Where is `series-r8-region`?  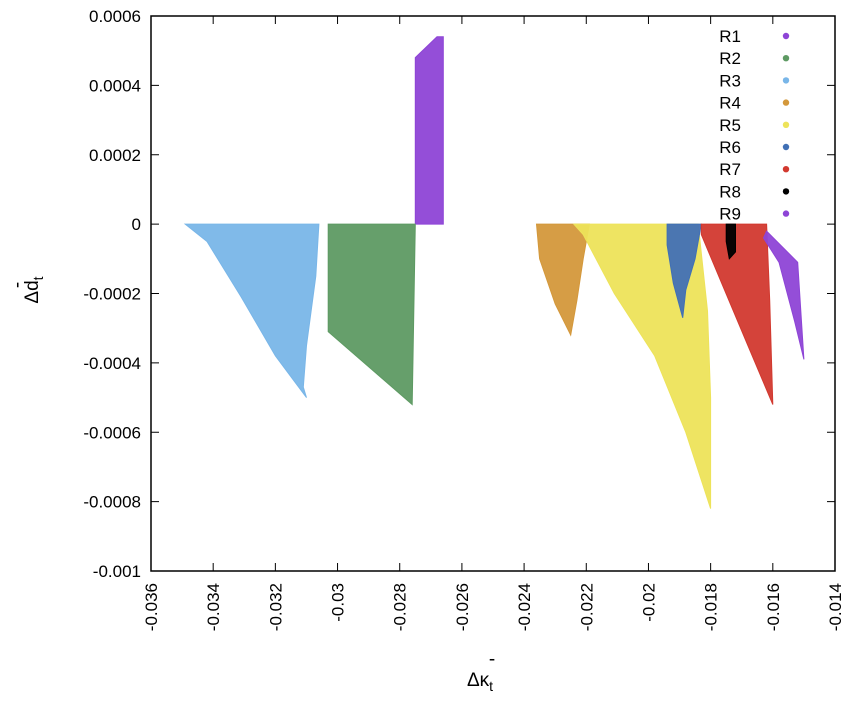 series-r8-region is located at coordinates (730, 241).